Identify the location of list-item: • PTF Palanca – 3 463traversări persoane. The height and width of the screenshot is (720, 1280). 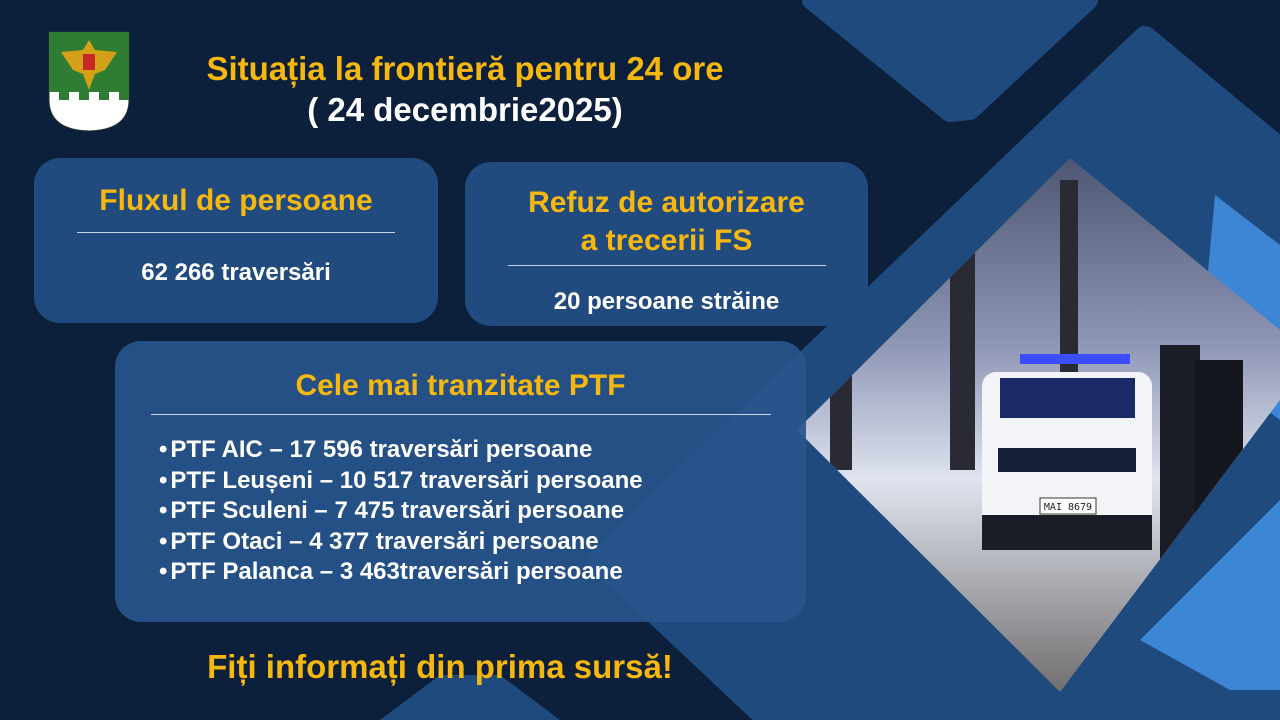
(482, 572).